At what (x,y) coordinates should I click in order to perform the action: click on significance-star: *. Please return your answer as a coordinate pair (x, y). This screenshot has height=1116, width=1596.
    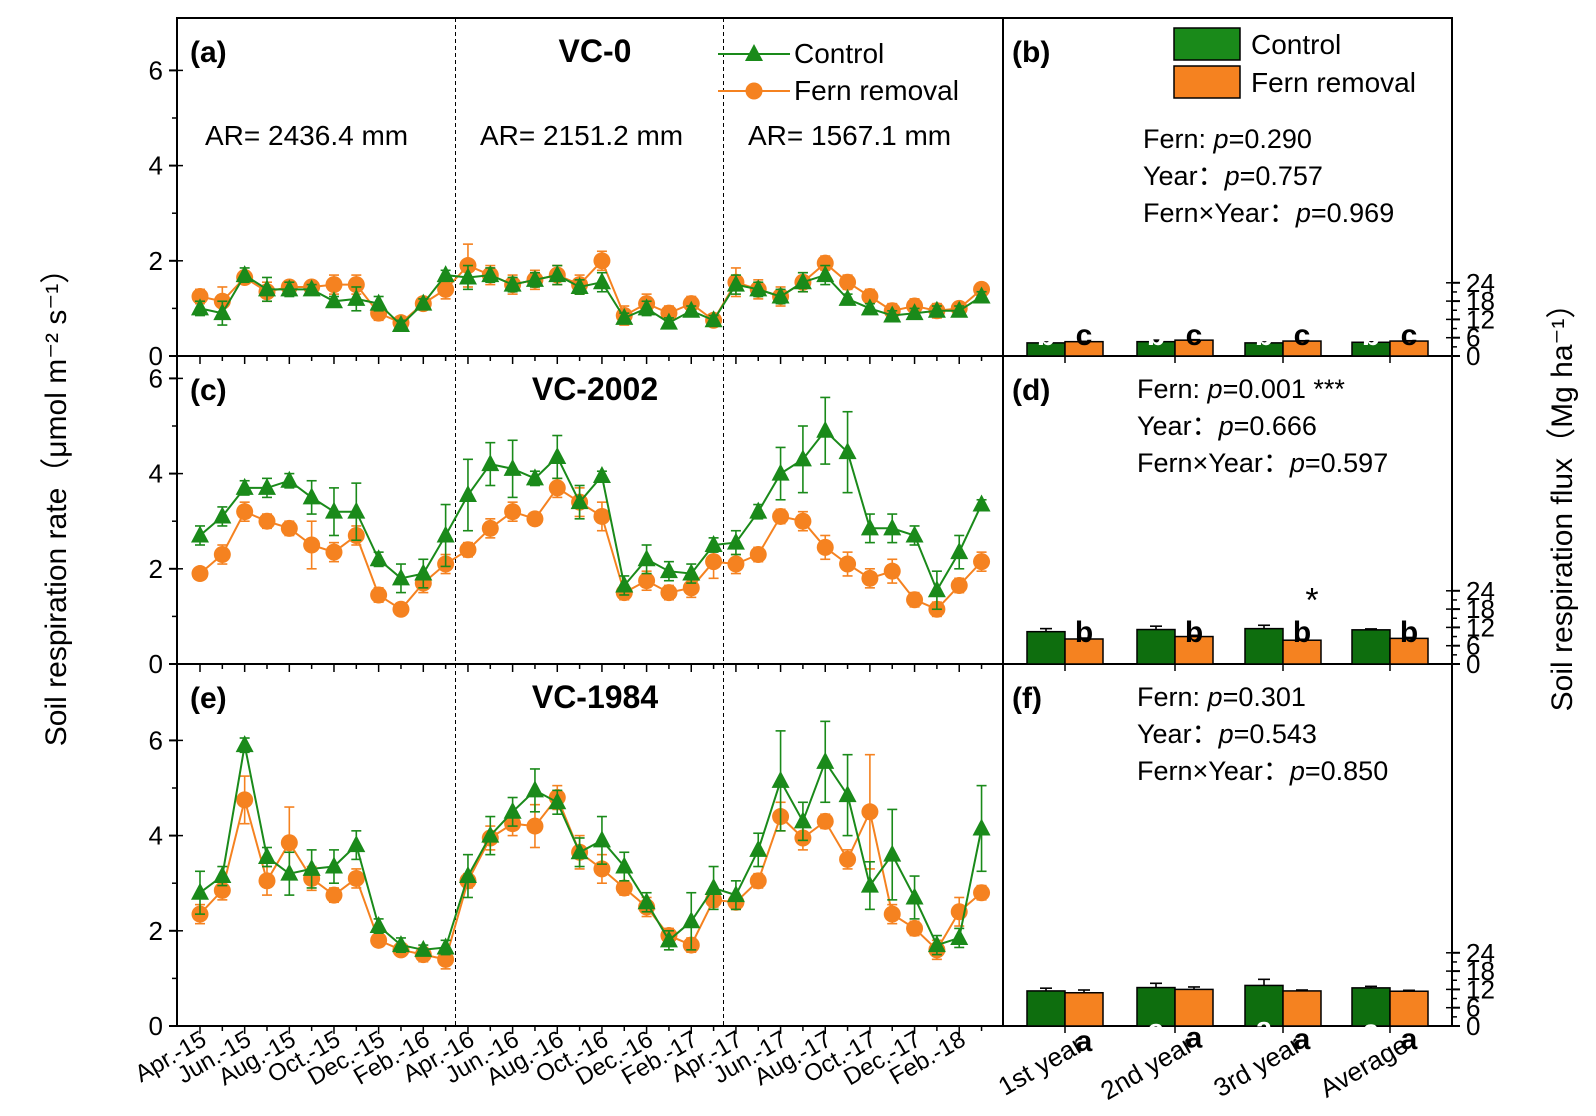
    Looking at the image, I should click on (1311, 600).